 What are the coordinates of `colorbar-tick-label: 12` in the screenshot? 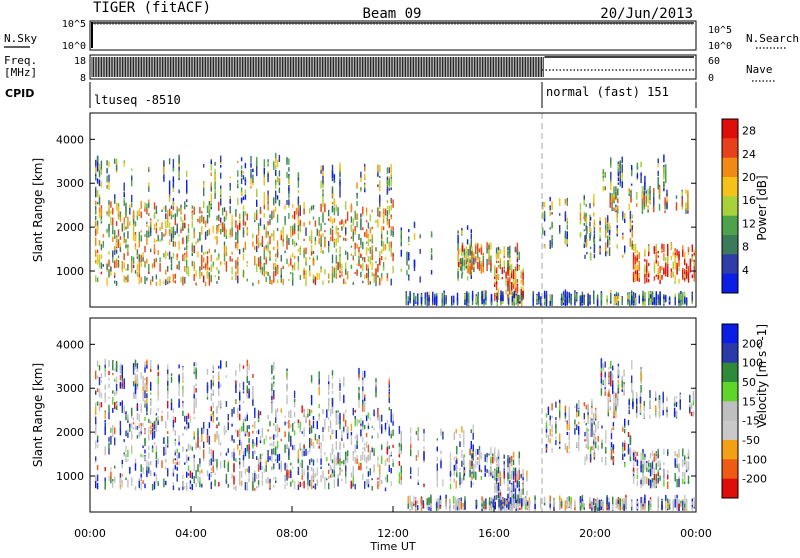 It's located at (749, 223).